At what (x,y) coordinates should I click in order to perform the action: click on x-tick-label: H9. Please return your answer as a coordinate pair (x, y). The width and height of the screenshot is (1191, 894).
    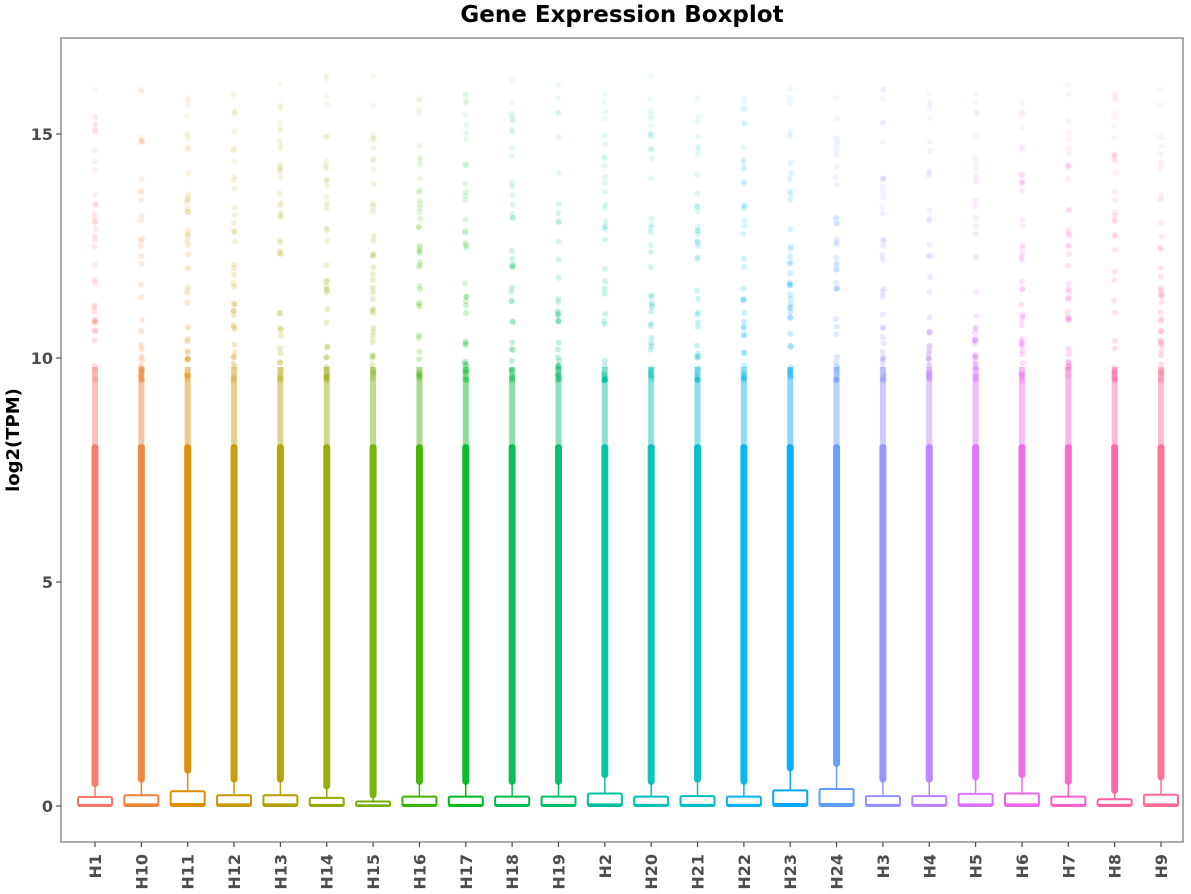
    Looking at the image, I should click on (1161, 866).